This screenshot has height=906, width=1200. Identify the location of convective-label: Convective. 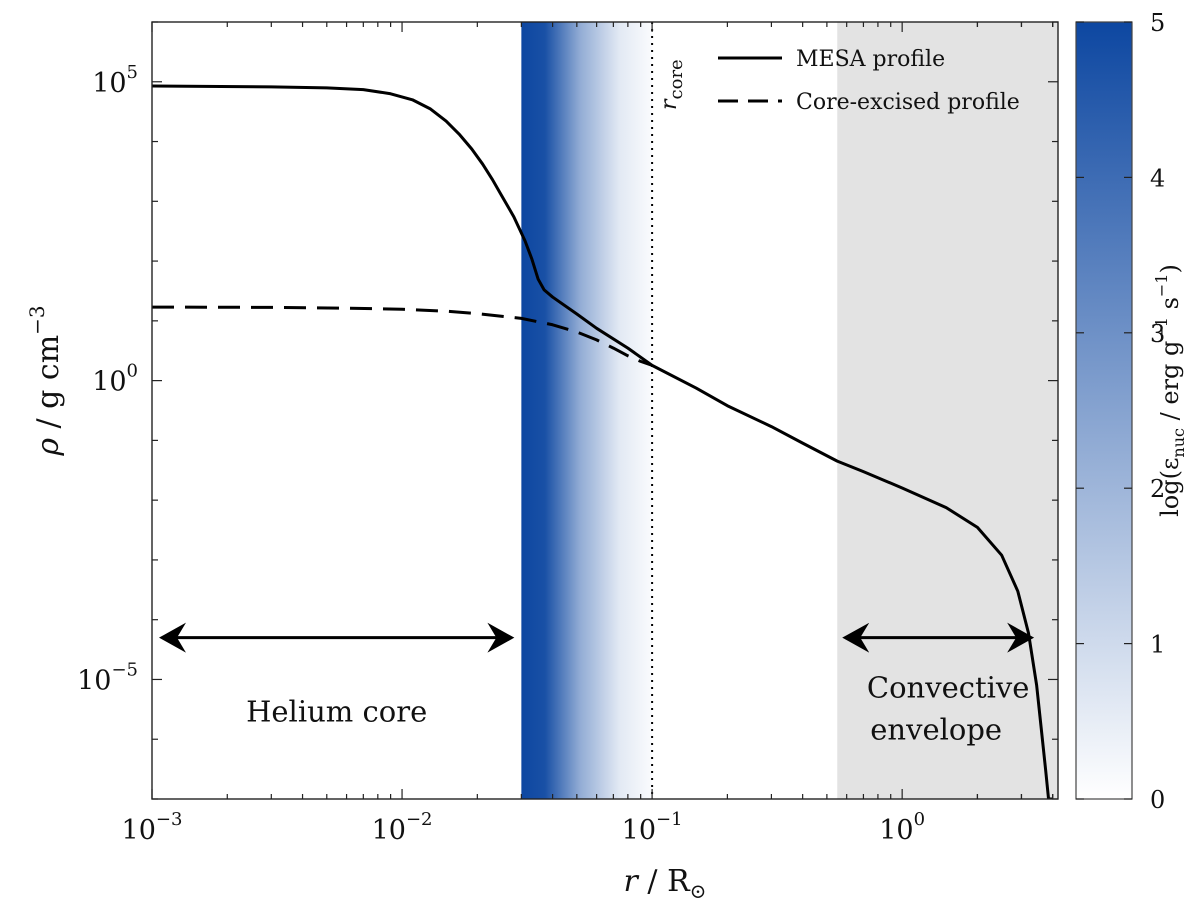
(948, 688).